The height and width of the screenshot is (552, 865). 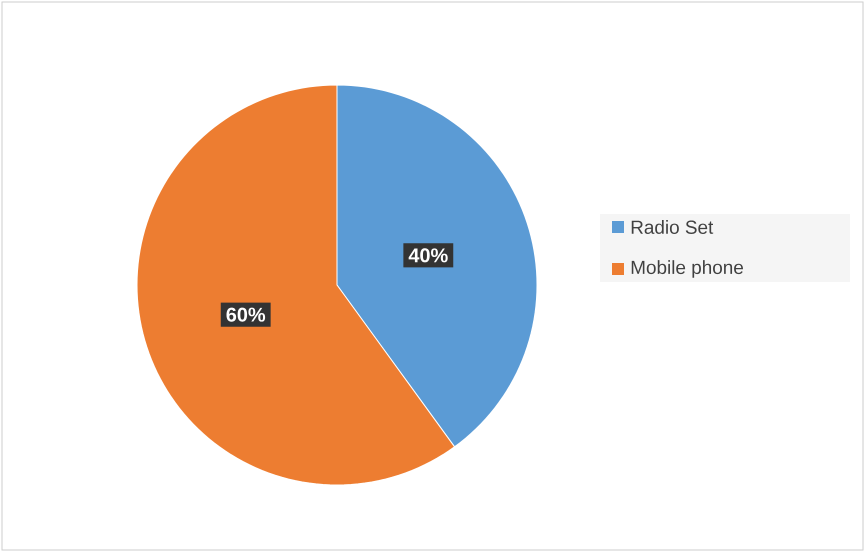 What do you see at coordinates (687, 269) in the screenshot?
I see `legend-label: Mobile phone` at bounding box center [687, 269].